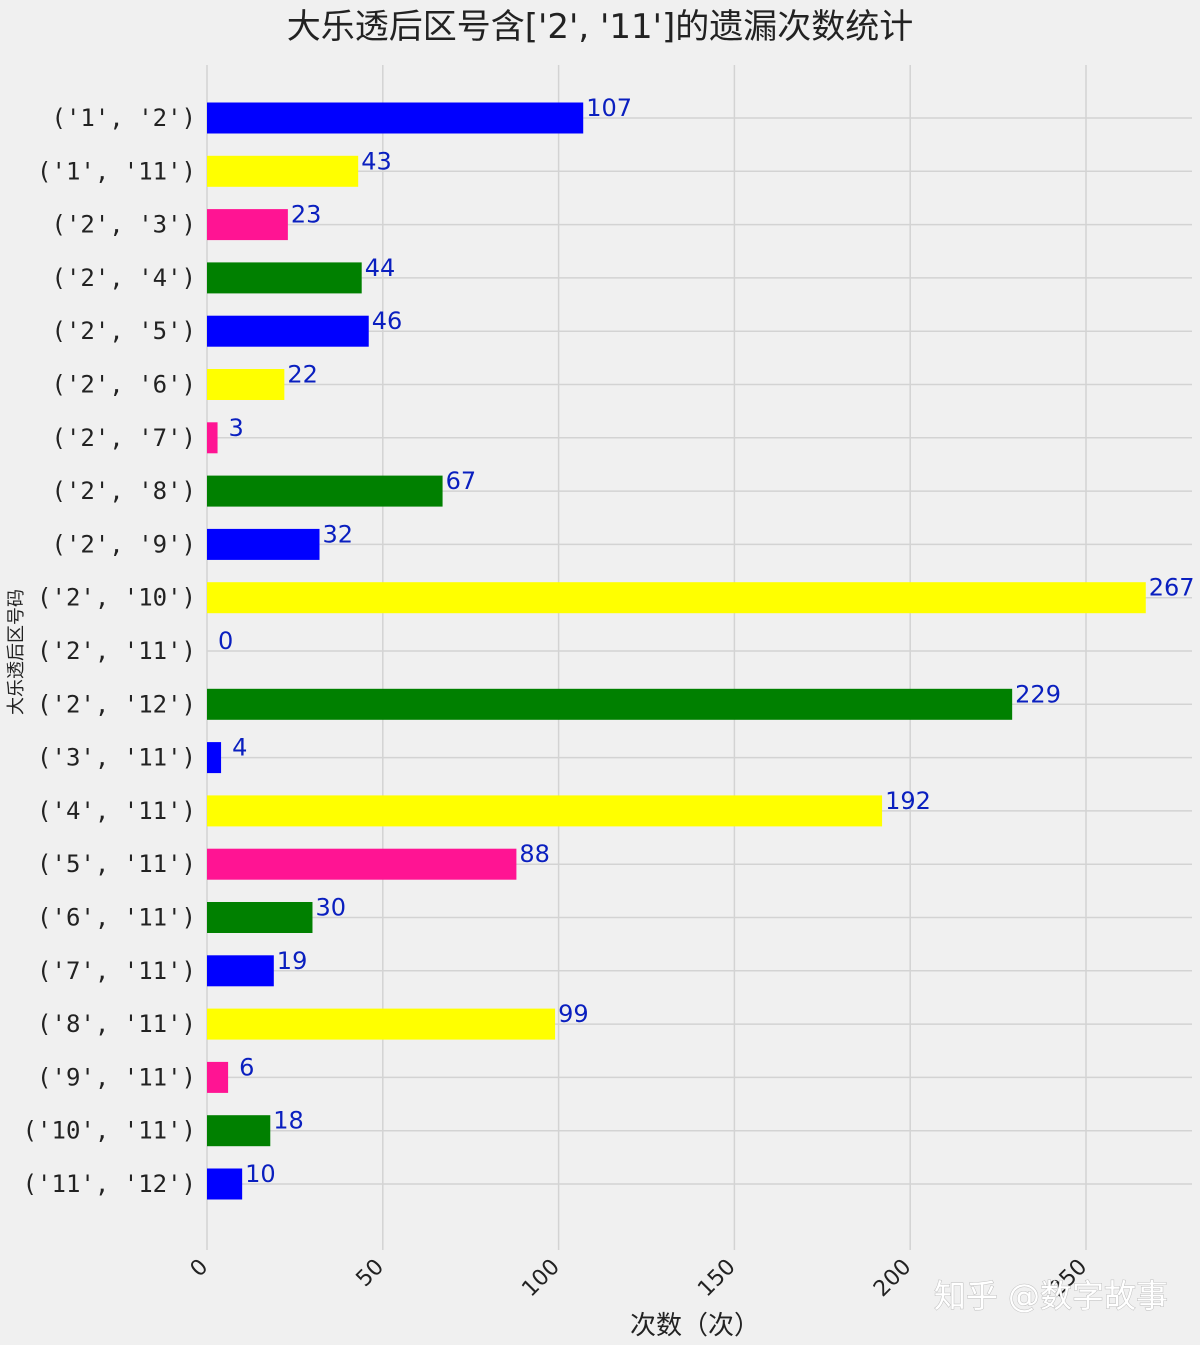 The height and width of the screenshot is (1345, 1200). Describe the element at coordinates (124, 491) in the screenshot. I see `y-tick-label: ('2', '8')` at that location.